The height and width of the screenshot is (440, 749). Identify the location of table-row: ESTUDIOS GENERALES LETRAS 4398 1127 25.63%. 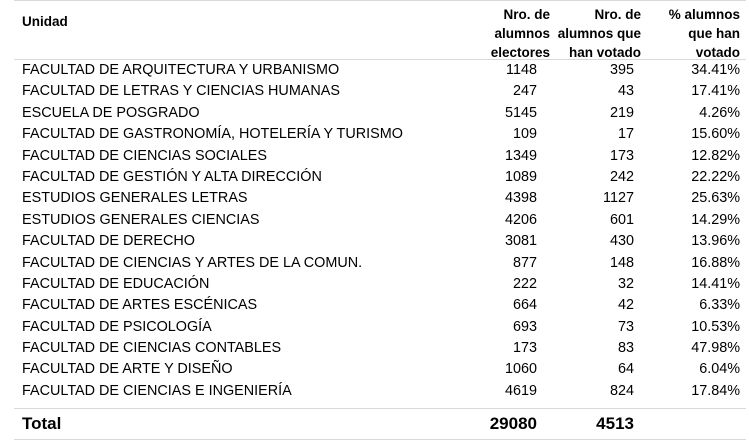
(380, 198).